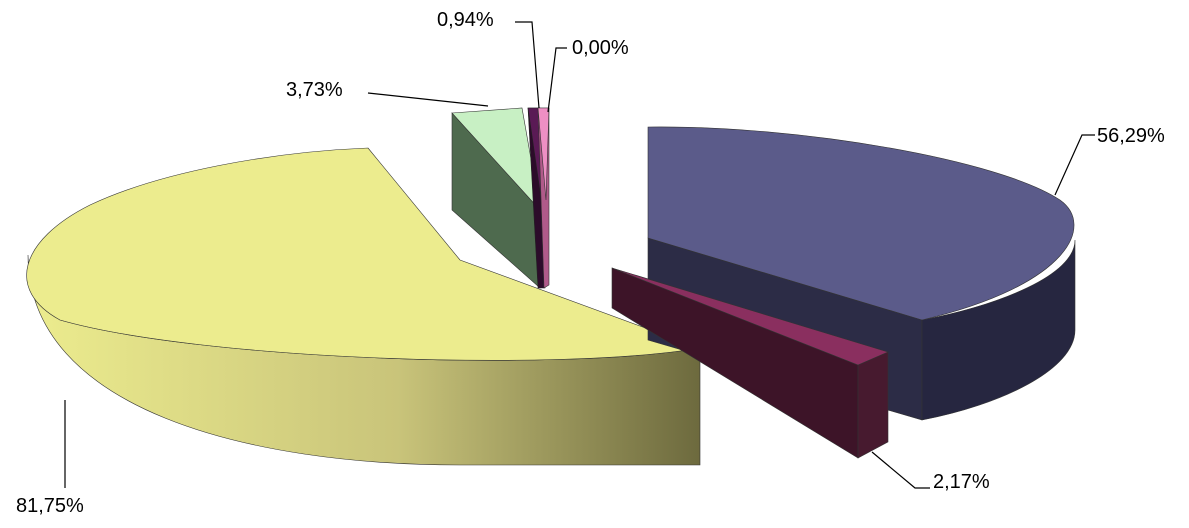  Describe the element at coordinates (465, 20) in the screenshot. I see `data-label-0-94: 0,94%` at that location.